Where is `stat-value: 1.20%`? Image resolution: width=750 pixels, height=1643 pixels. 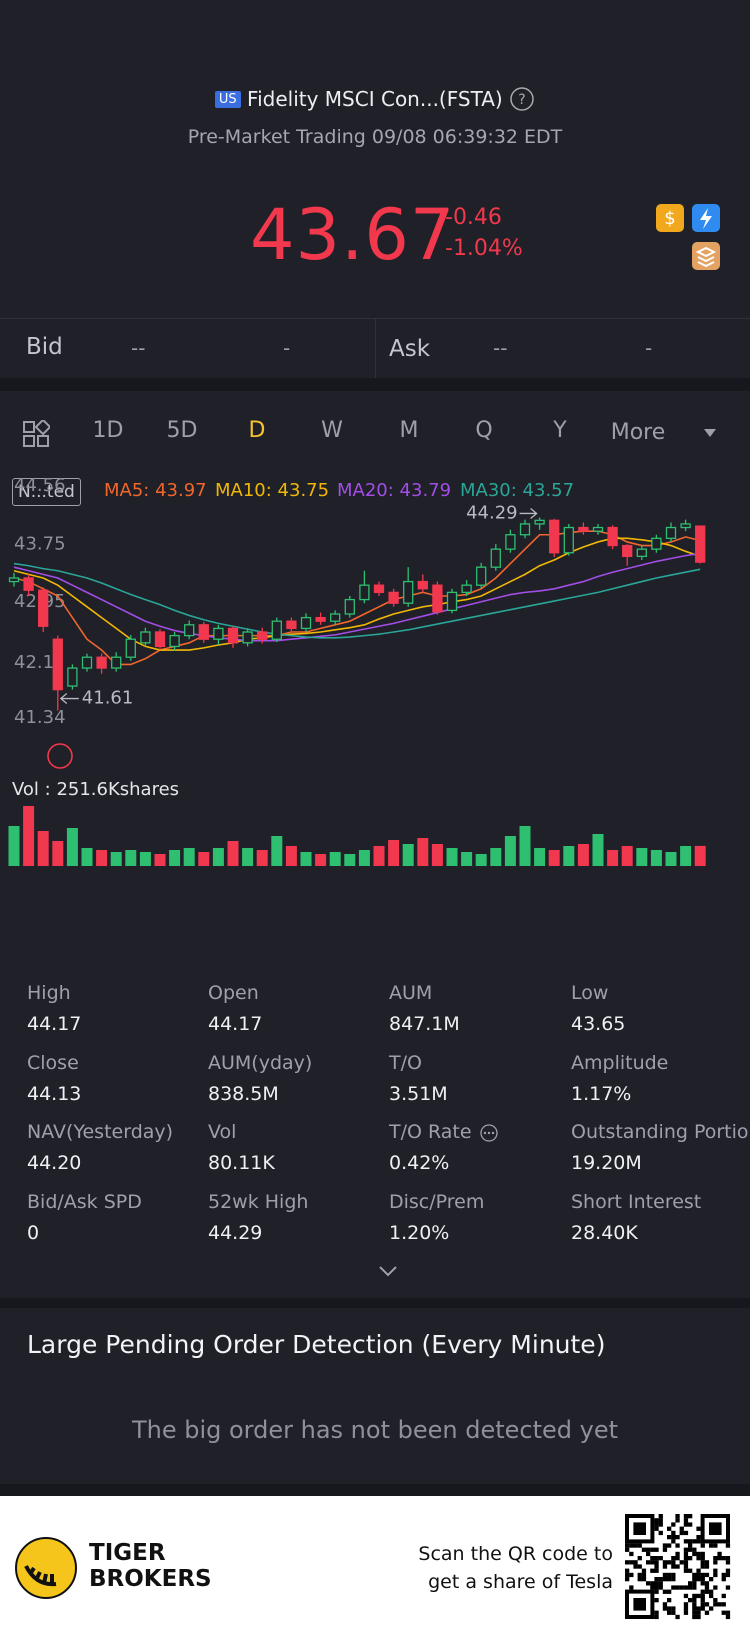 stat-value: 1.20% is located at coordinates (419, 1233).